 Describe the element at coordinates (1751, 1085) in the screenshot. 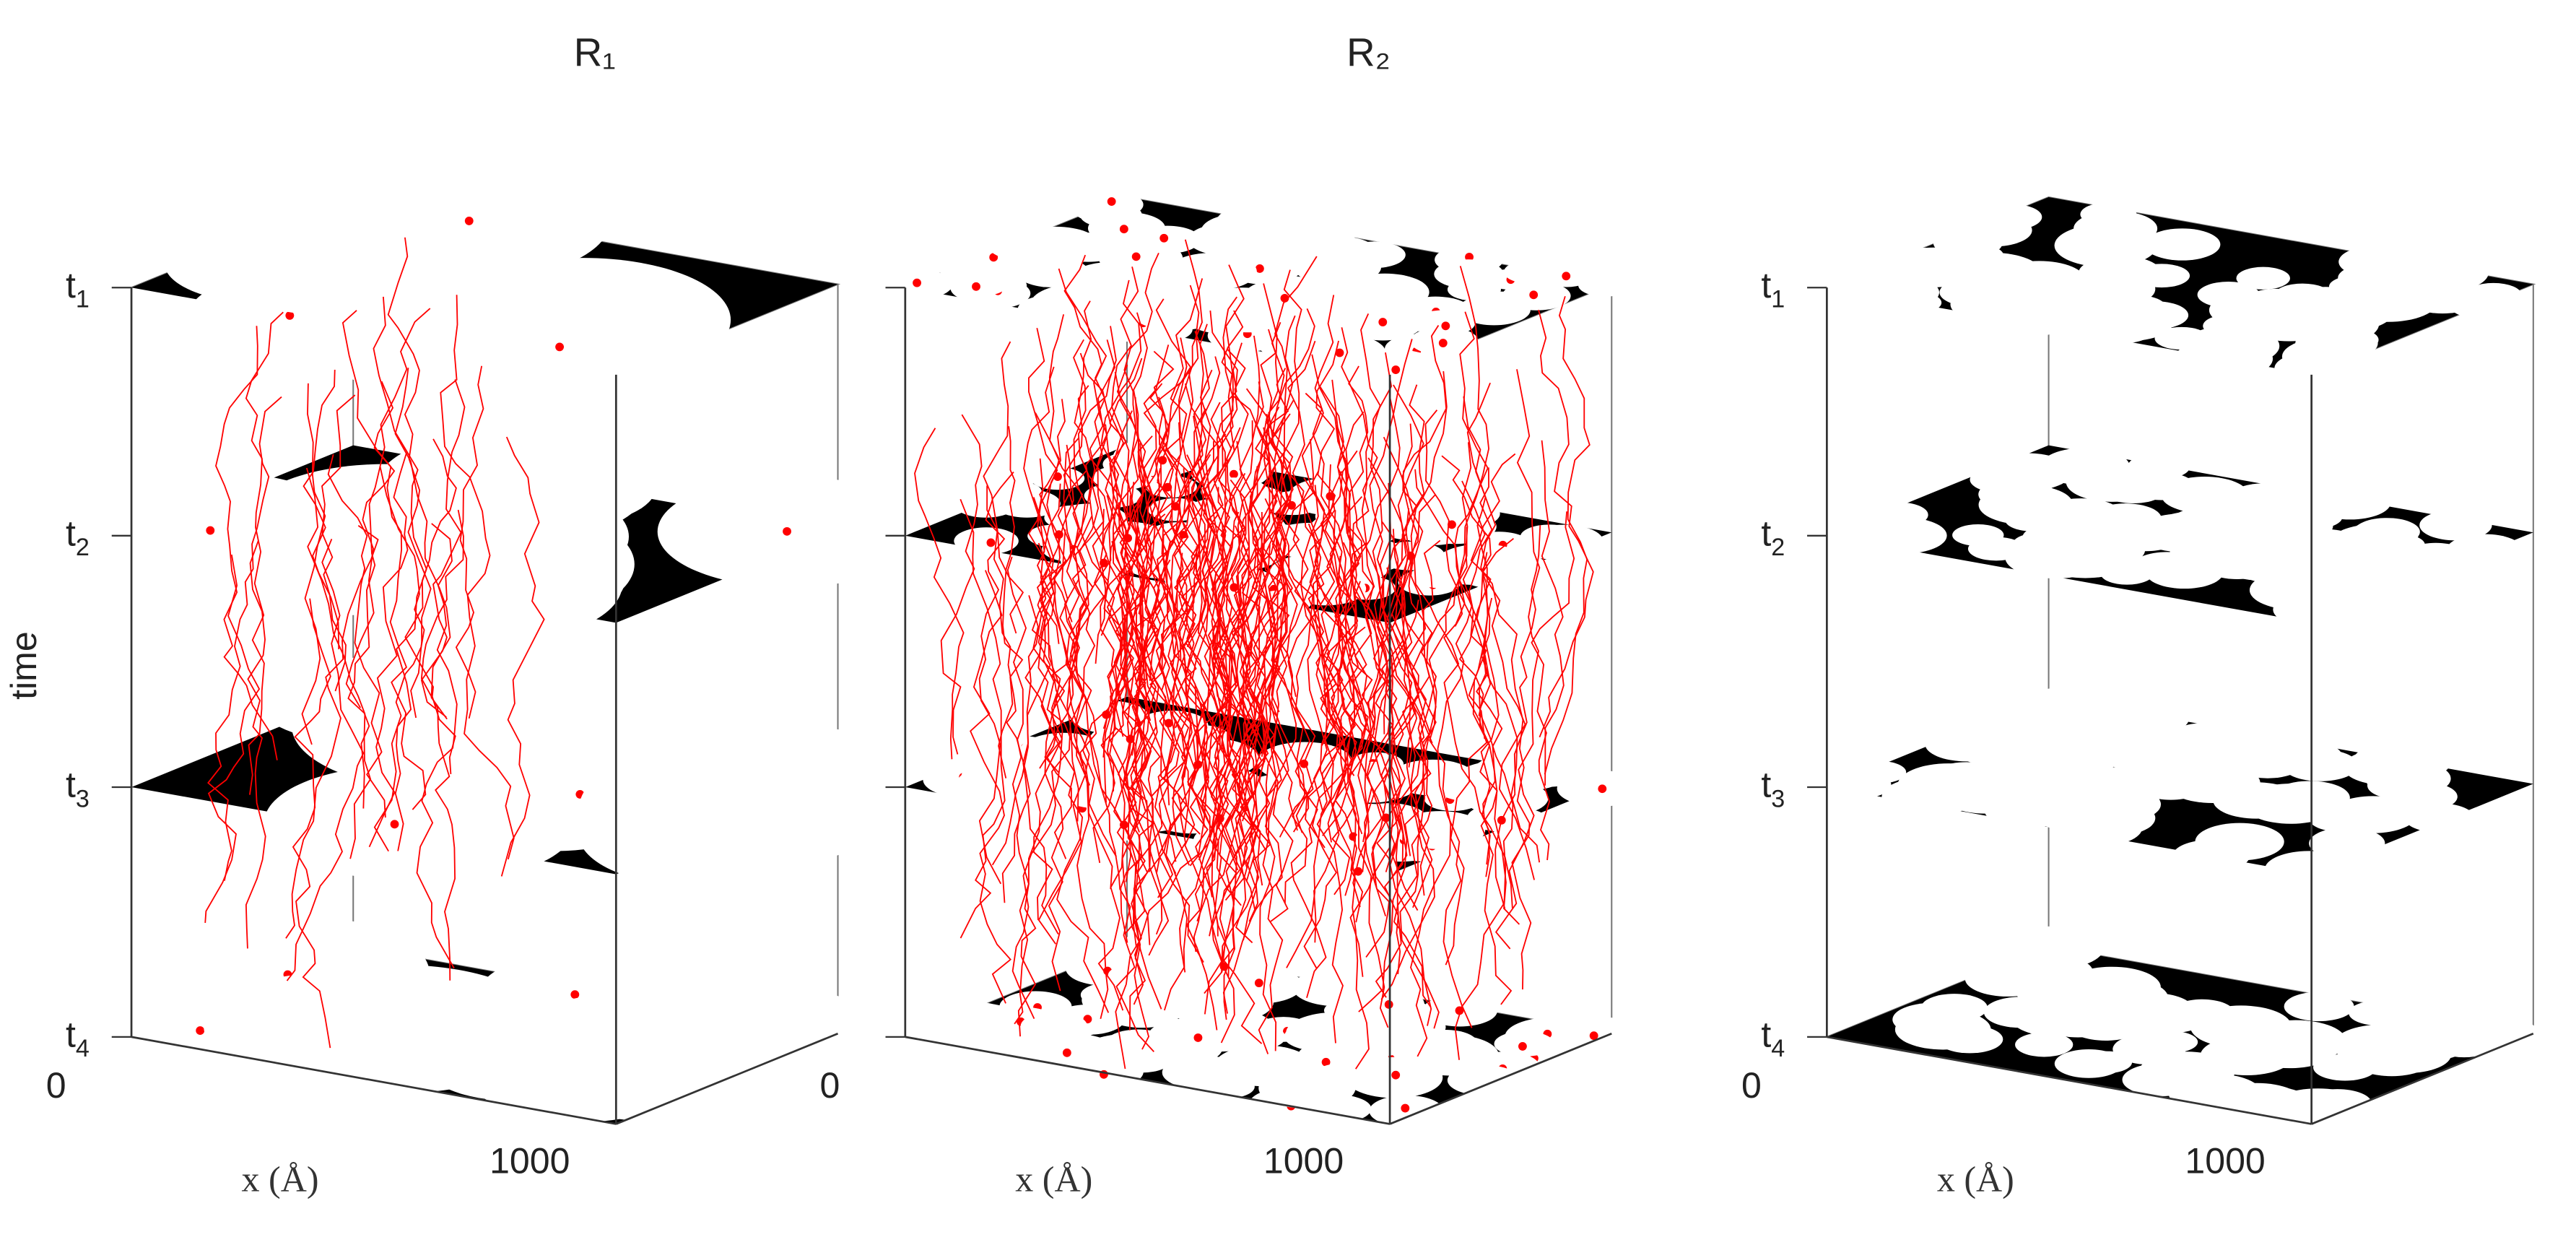

I see `x-tick-label-0: 0` at that location.